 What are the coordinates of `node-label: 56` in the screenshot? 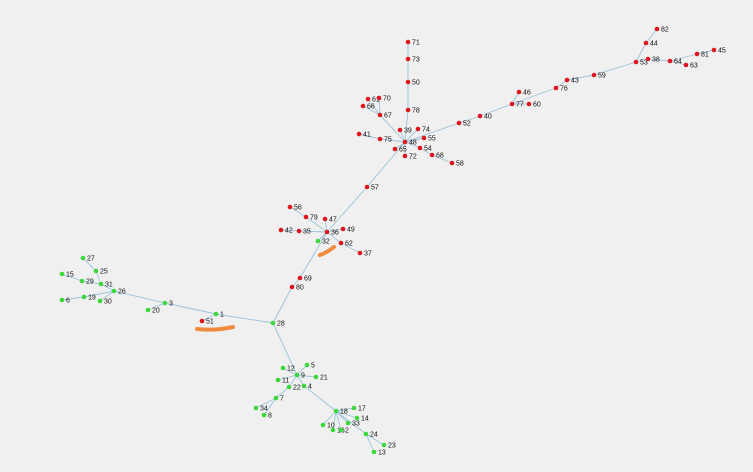 It's located at (298, 207).